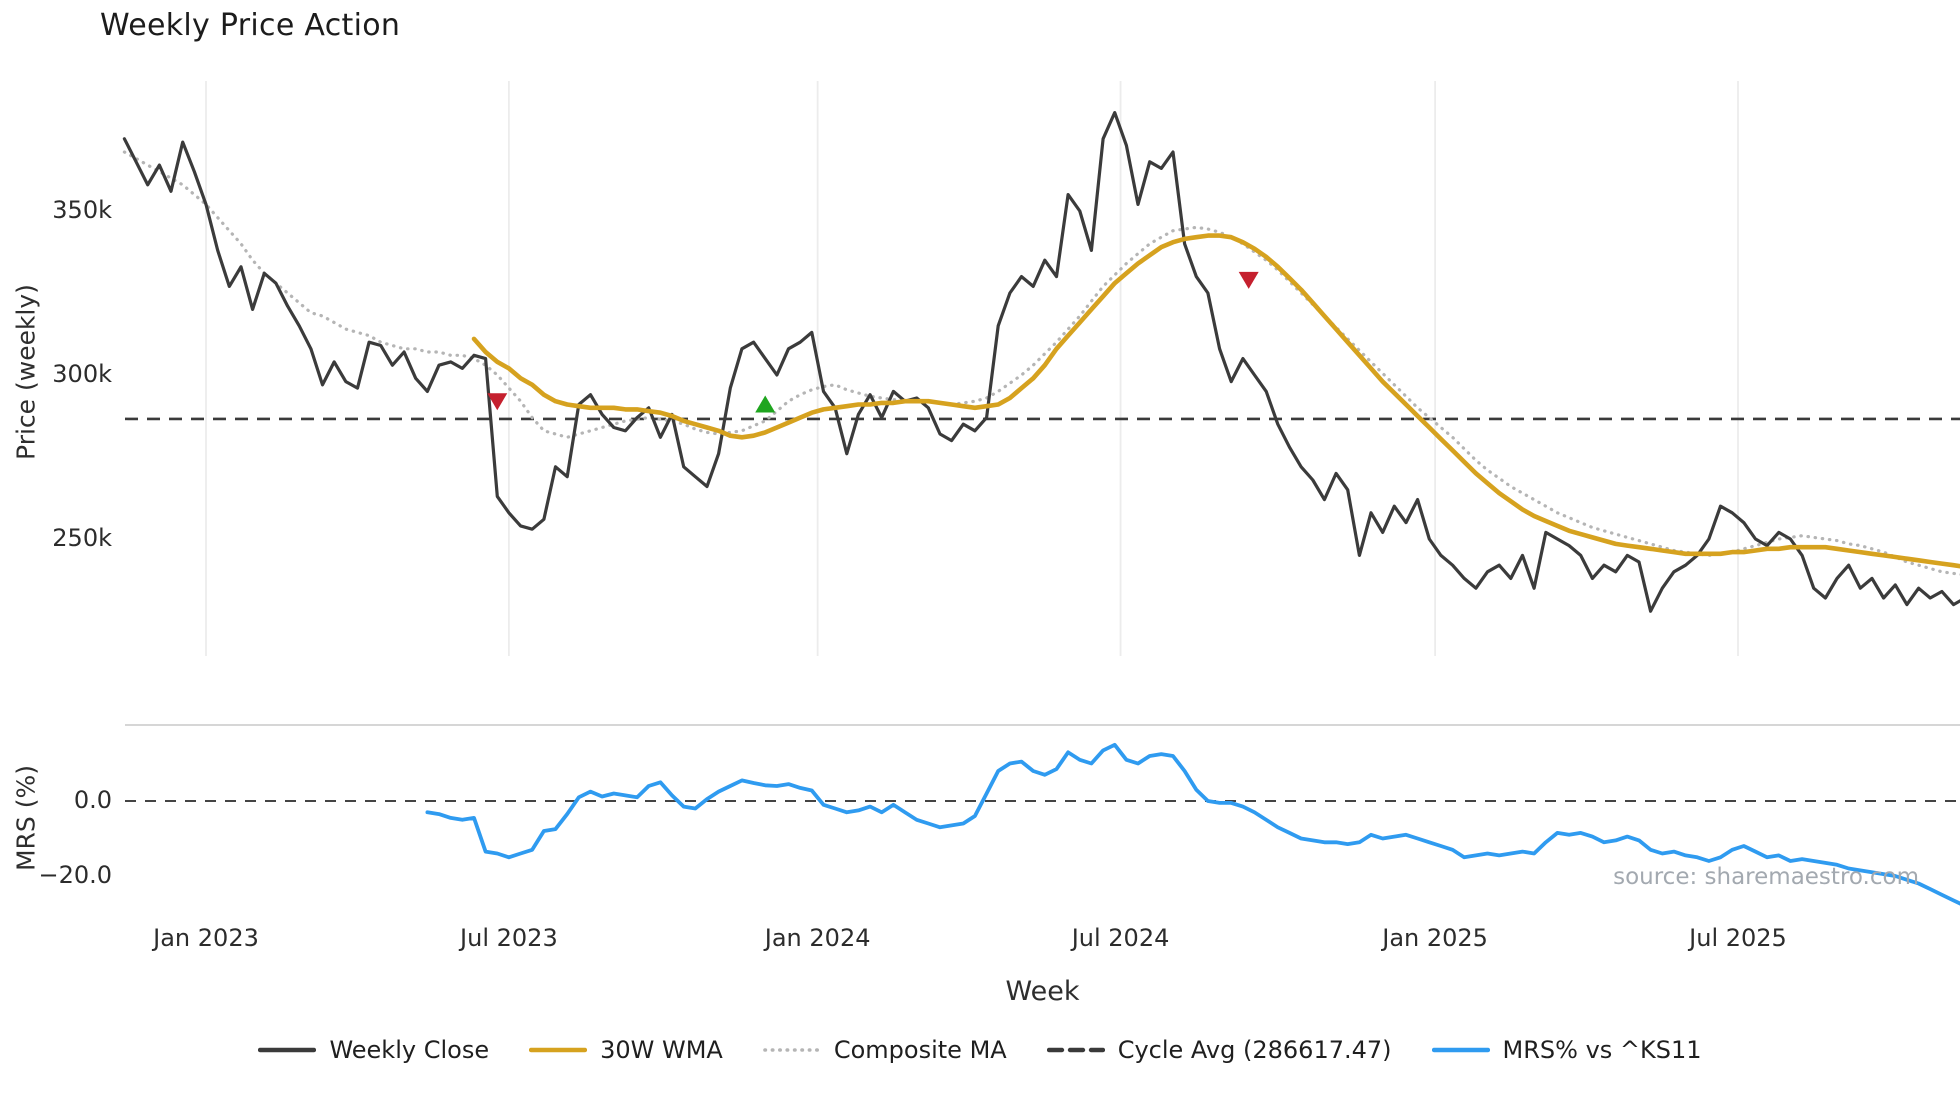 The image size is (1960, 1102). I want to click on legend-swatch-mrs-vs-ks11-icon, so click(1460, 1050).